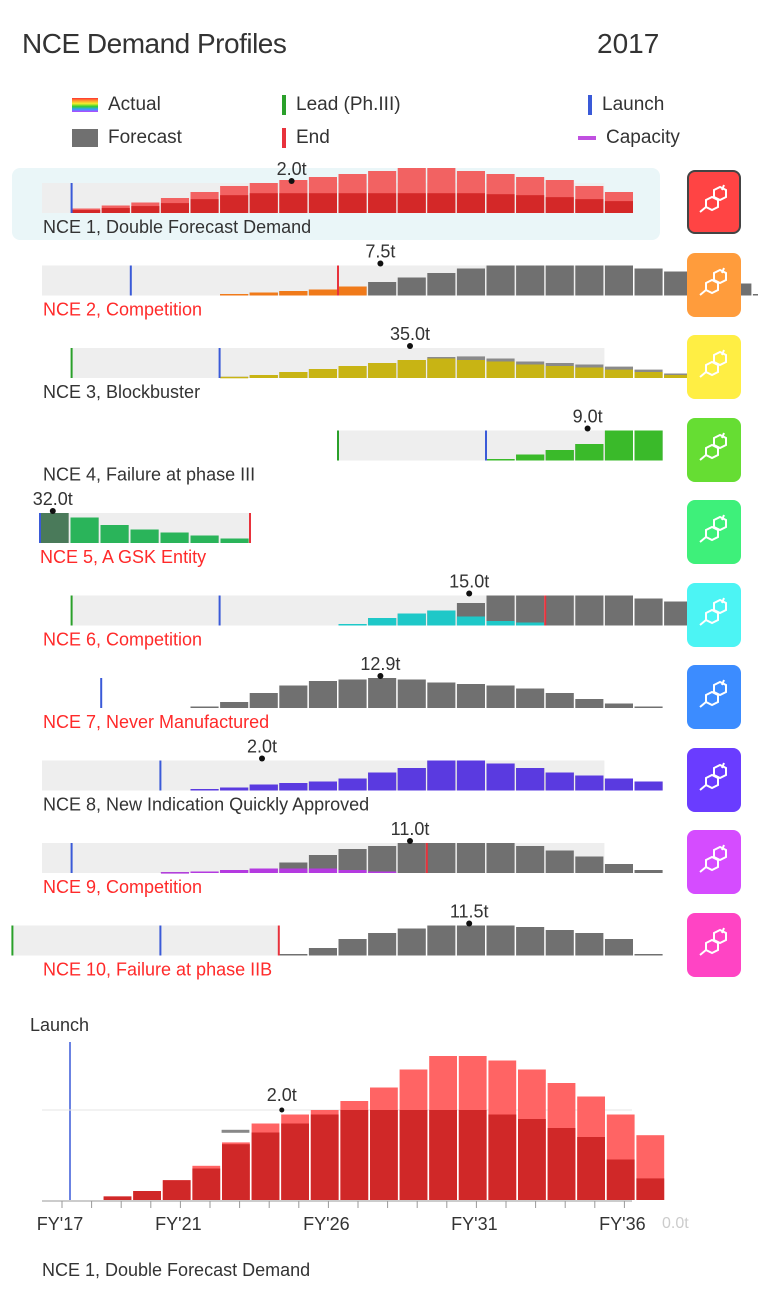 The image size is (758, 1316). What do you see at coordinates (628, 43) in the screenshot?
I see `year-label: 2017` at bounding box center [628, 43].